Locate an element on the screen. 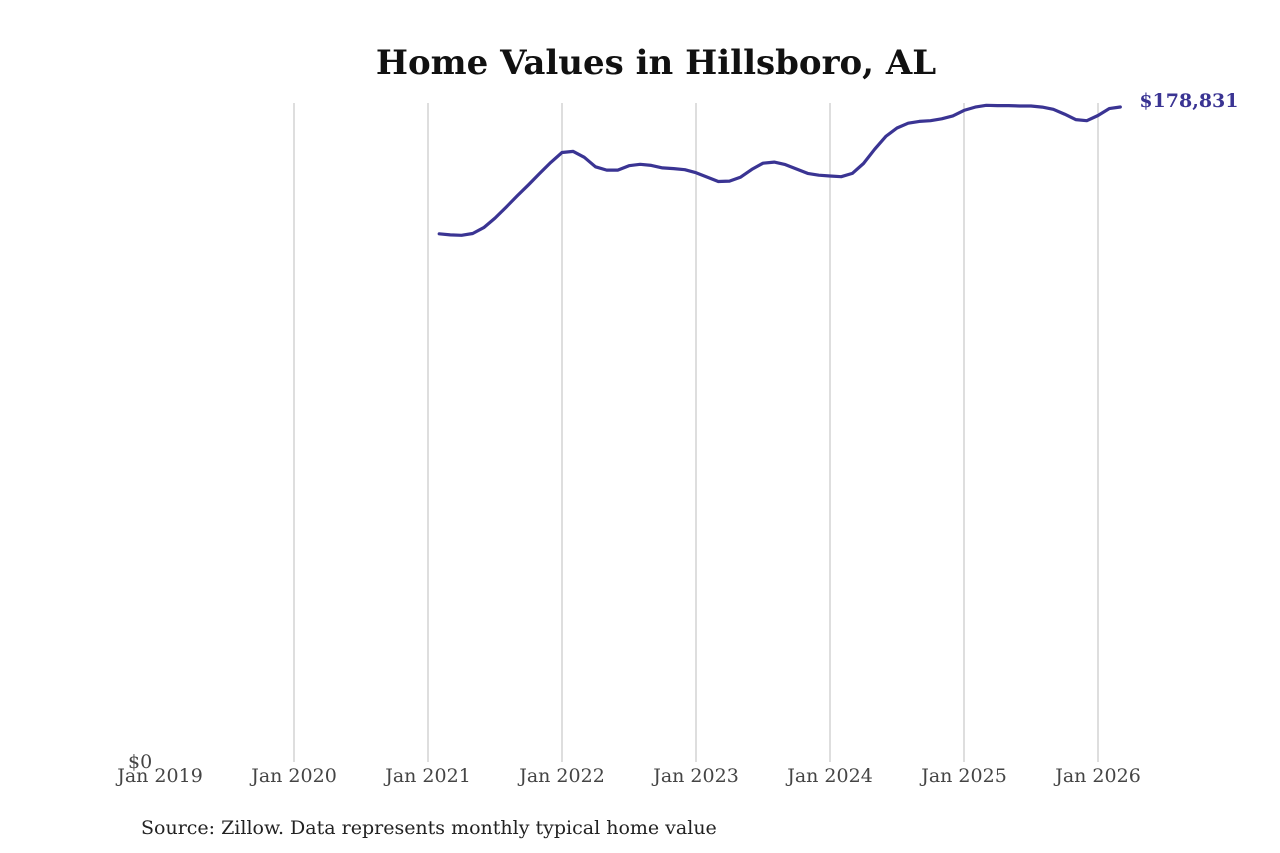  end-value-label: $178,831 is located at coordinates (1188, 101).